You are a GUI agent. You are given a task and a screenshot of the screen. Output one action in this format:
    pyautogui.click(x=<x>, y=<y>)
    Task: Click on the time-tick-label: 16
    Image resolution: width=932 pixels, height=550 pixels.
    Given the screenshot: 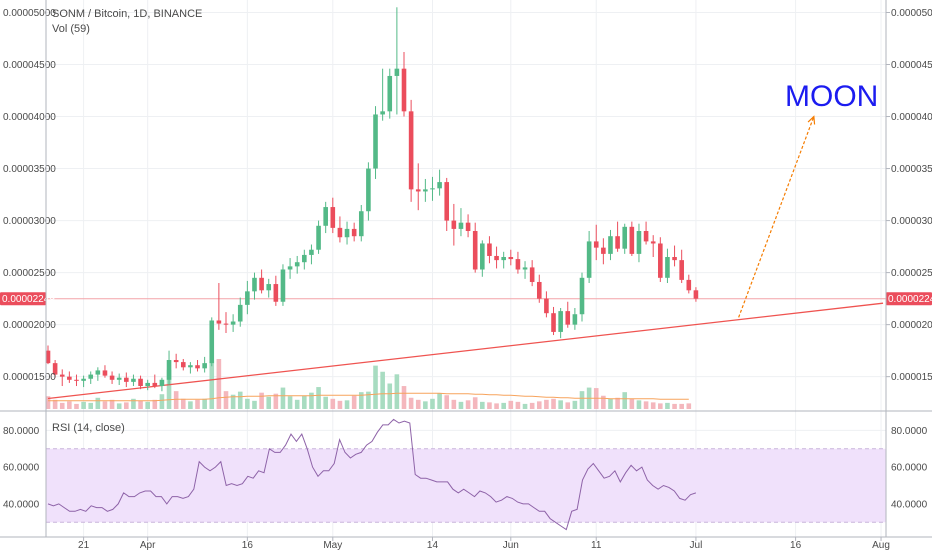 What is the action you would take?
    pyautogui.click(x=796, y=545)
    